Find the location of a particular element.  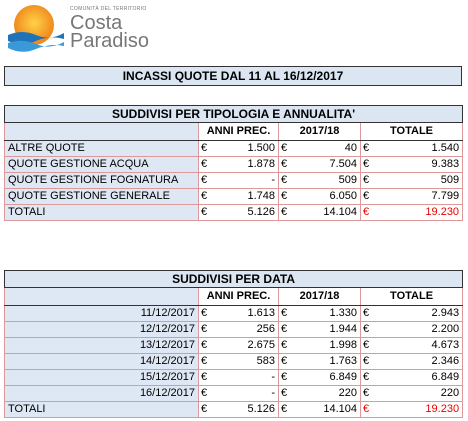

table-row: 16/12/2017 € - €220 €220 is located at coordinates (234, 393).